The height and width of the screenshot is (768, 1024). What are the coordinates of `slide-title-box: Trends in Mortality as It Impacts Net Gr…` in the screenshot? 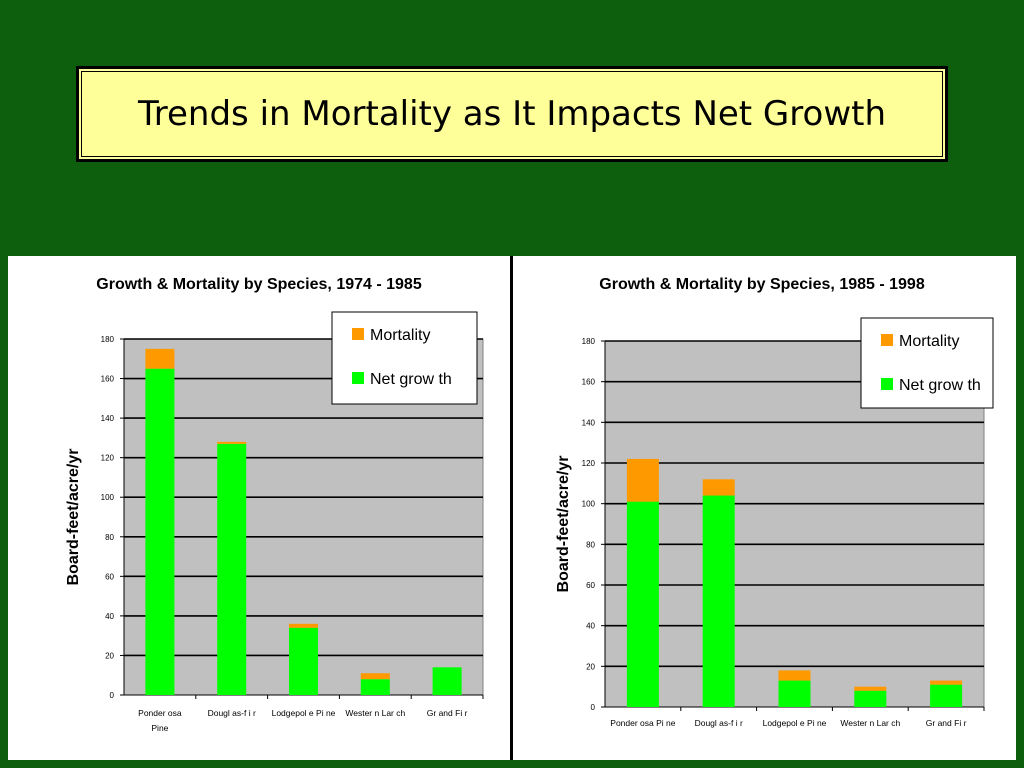 It's located at (512, 114).